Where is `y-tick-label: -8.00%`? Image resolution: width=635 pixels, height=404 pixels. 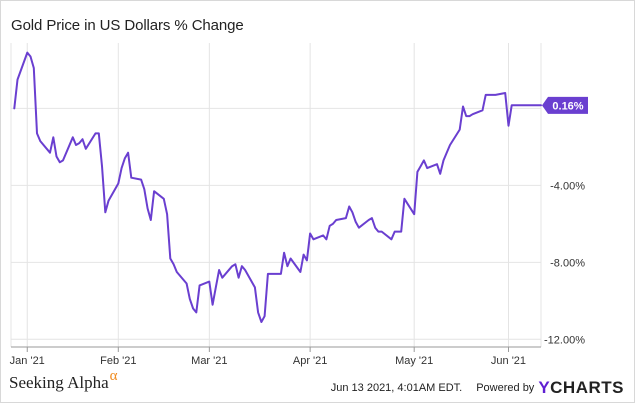 y-tick-label: -8.00% is located at coordinates (567, 263).